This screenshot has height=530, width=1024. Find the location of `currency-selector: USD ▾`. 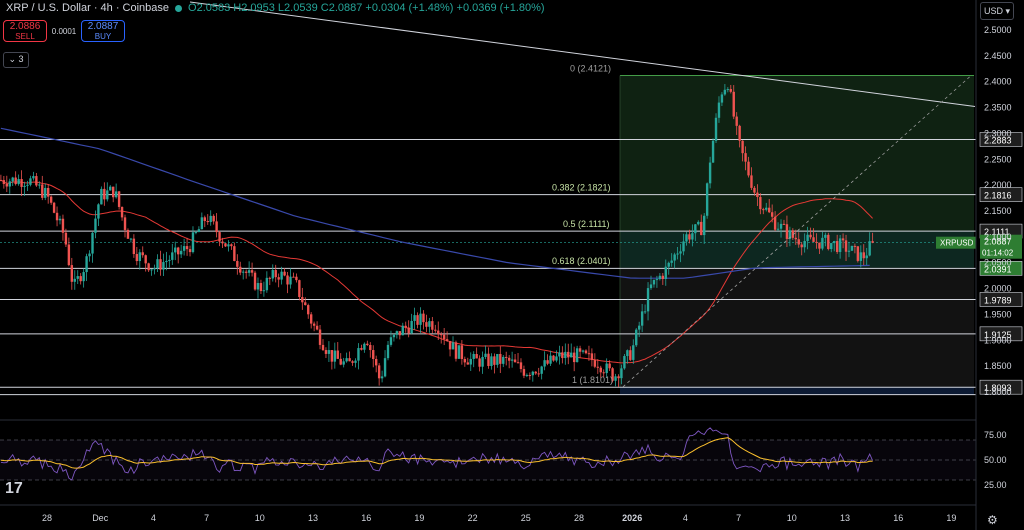

currency-selector: USD ▾ is located at coordinates (997, 11).